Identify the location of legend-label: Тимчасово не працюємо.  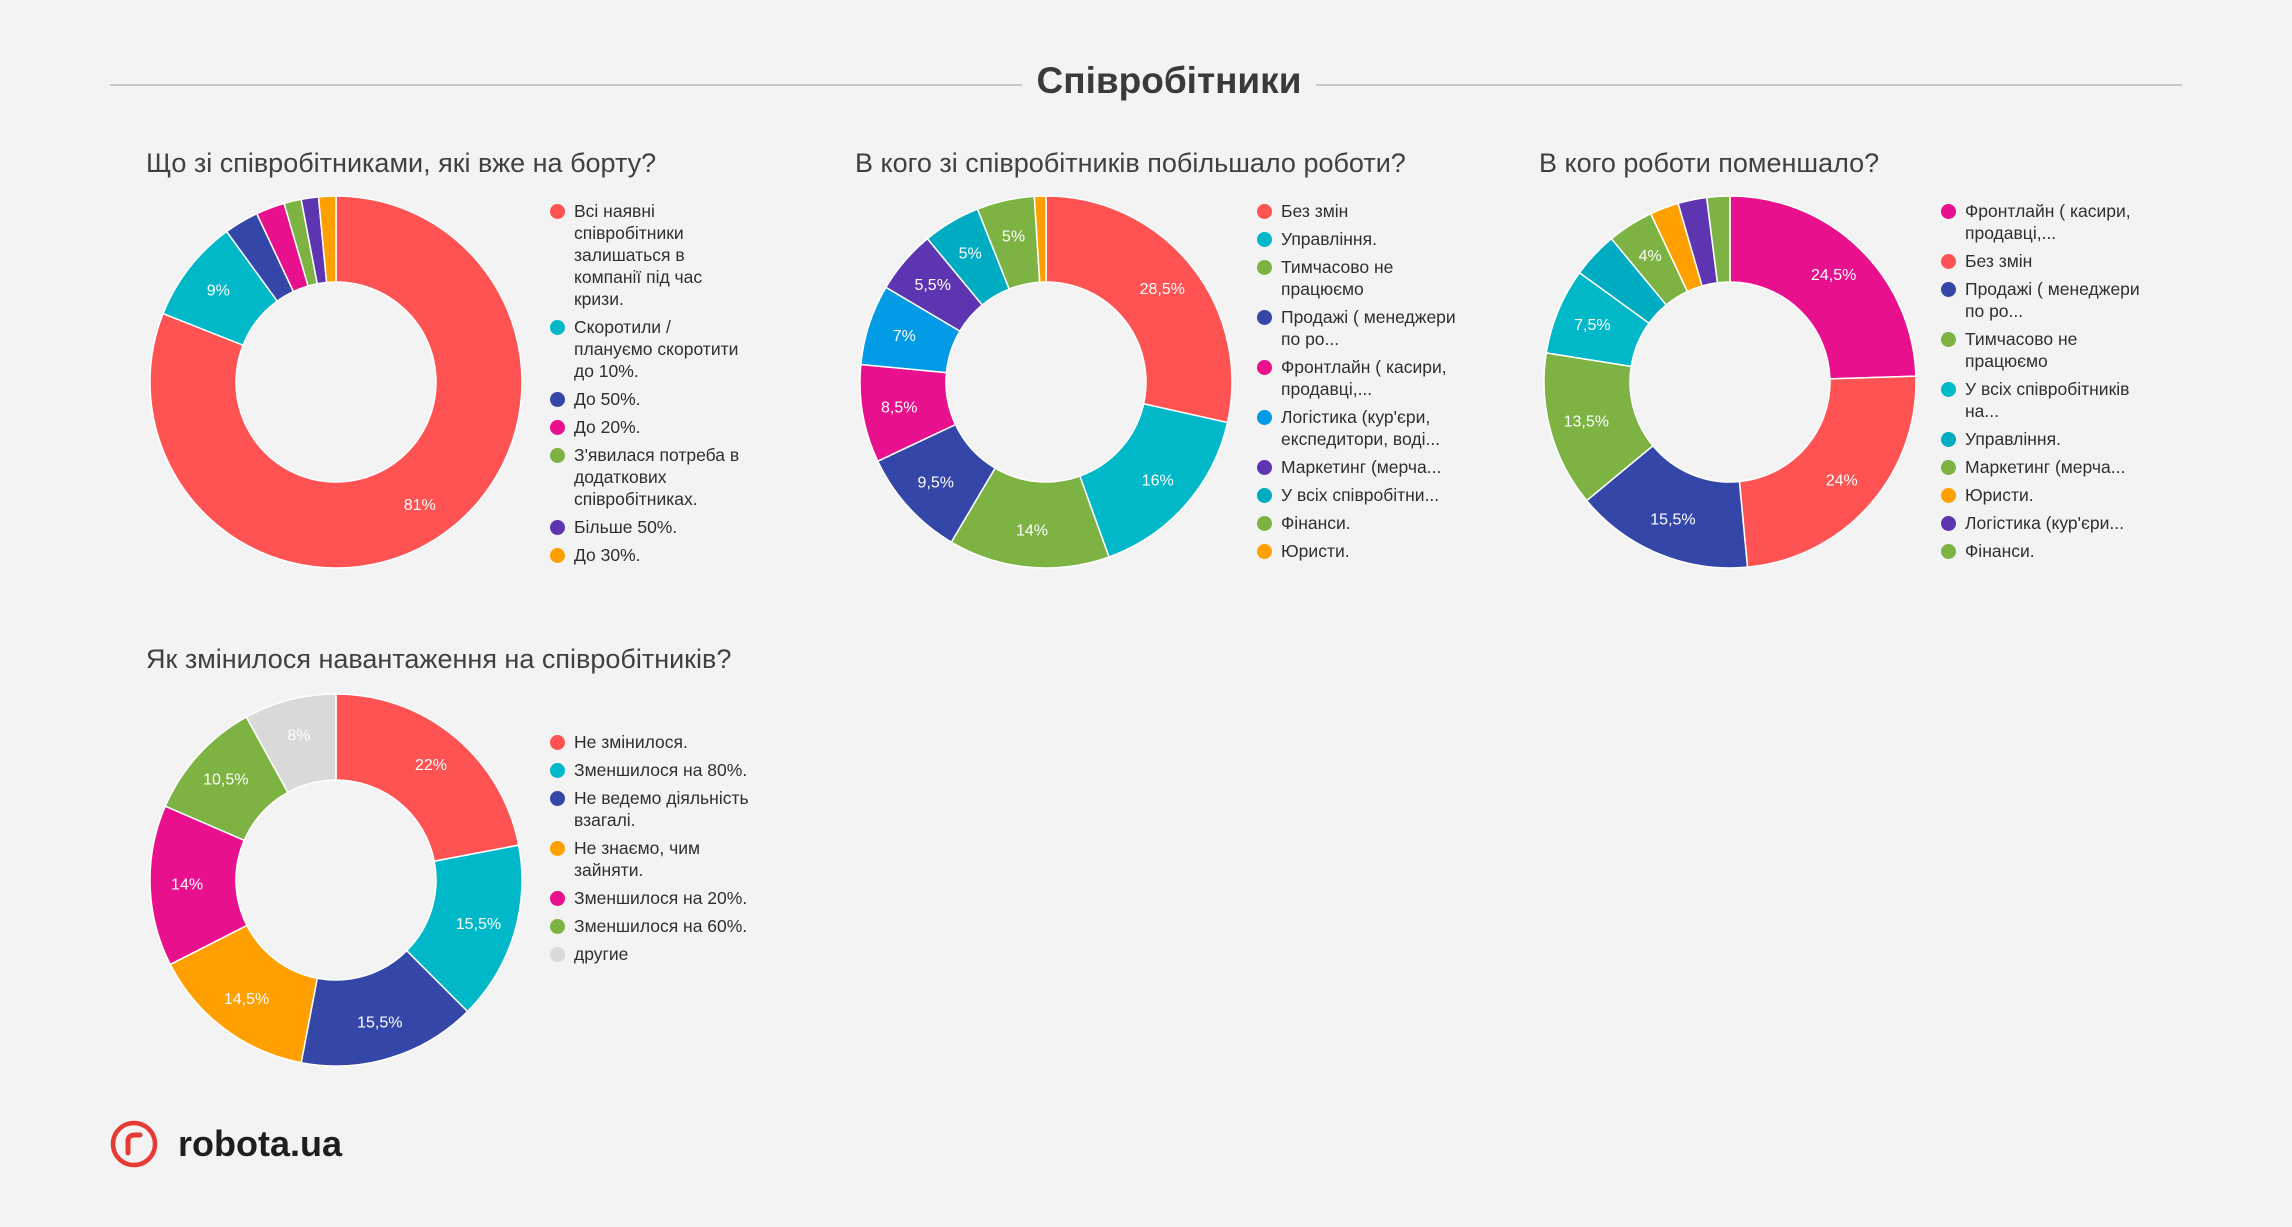
(1337, 278).